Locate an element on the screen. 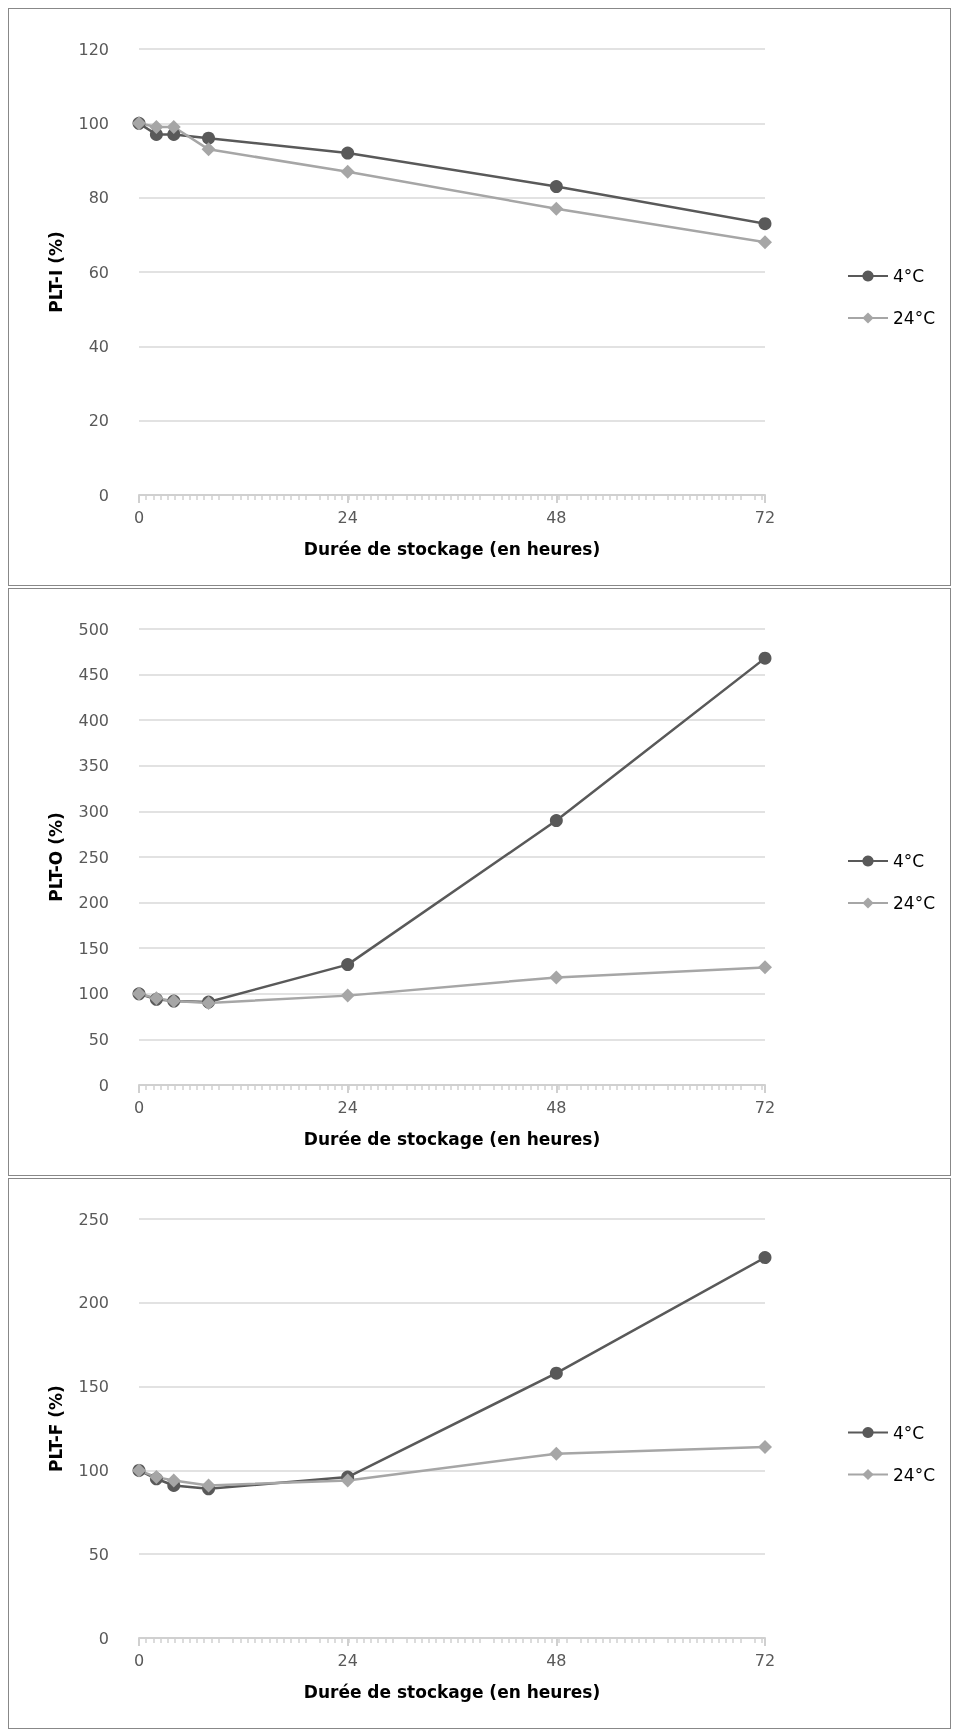 This screenshot has width=961, height=1735. y-axis-title: PLT-O (%) is located at coordinates (55, 857).